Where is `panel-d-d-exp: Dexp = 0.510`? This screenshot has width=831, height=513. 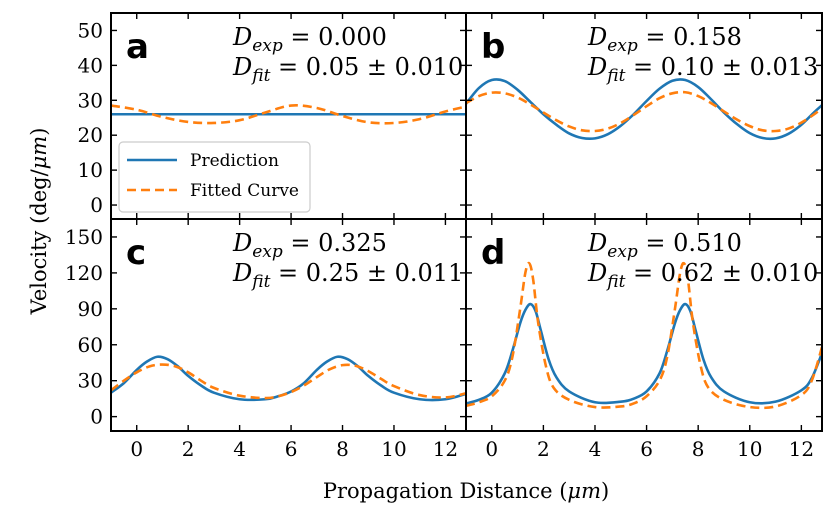 panel-d-d-exp: Dexp = 0.510 is located at coordinates (664, 245).